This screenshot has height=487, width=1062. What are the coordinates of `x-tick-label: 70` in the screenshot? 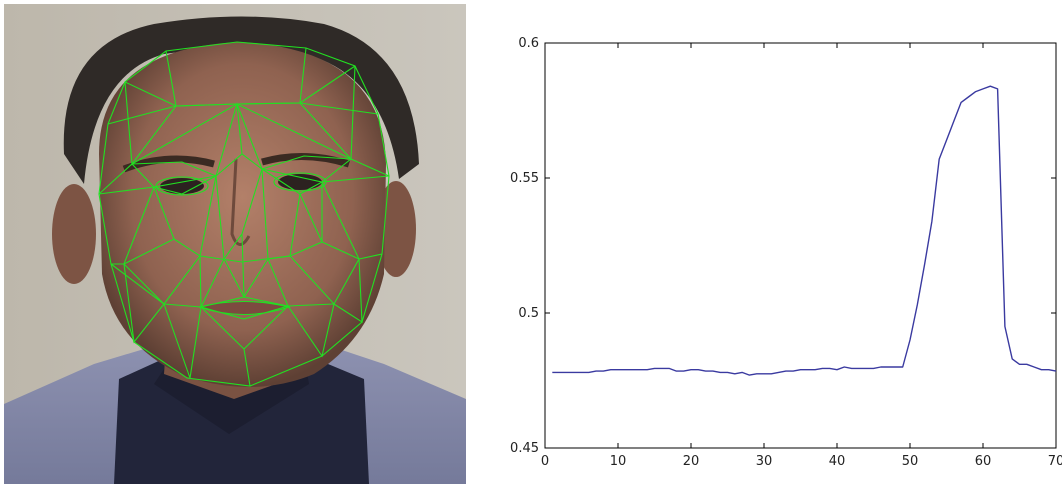 It's located at (1055, 461).